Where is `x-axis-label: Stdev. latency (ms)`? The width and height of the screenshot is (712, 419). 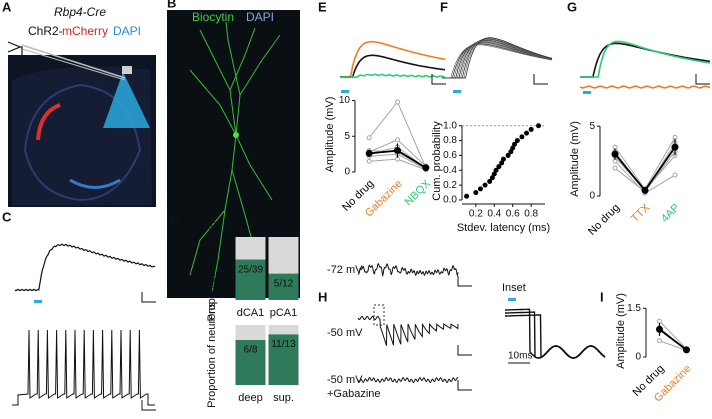 x-axis-label: Stdev. latency (ms) is located at coordinates (503, 228).